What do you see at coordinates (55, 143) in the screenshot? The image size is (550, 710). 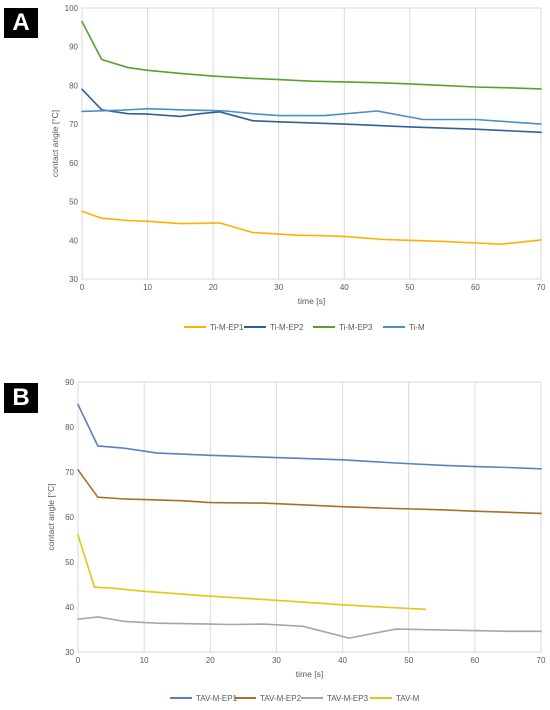 I see `chart-0-y-axis-title: contact angle [°C]` at bounding box center [55, 143].